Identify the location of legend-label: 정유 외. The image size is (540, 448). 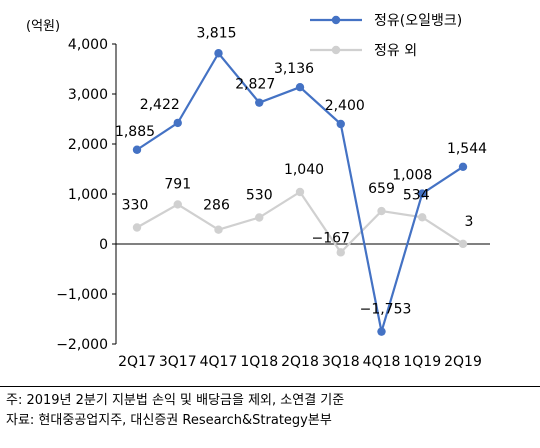
(395, 51).